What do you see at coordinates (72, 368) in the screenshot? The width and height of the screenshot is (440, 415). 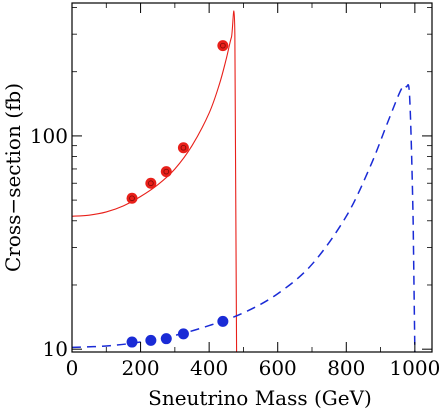 I see `x-tick-label-0: 0` at bounding box center [72, 368].